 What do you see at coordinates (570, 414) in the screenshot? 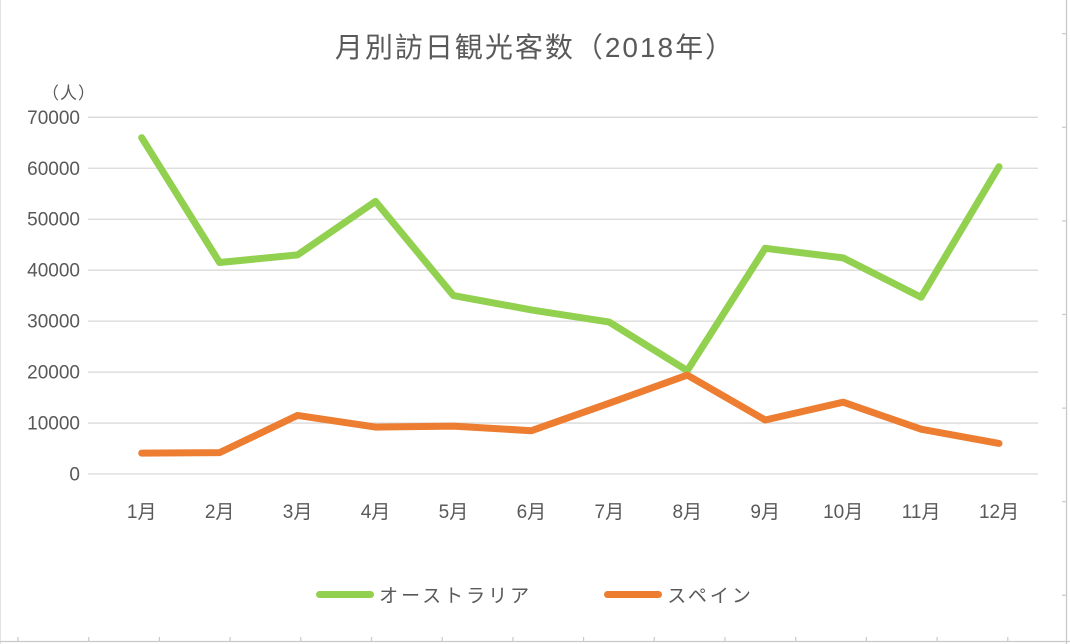
I see `series-line-spain` at bounding box center [570, 414].